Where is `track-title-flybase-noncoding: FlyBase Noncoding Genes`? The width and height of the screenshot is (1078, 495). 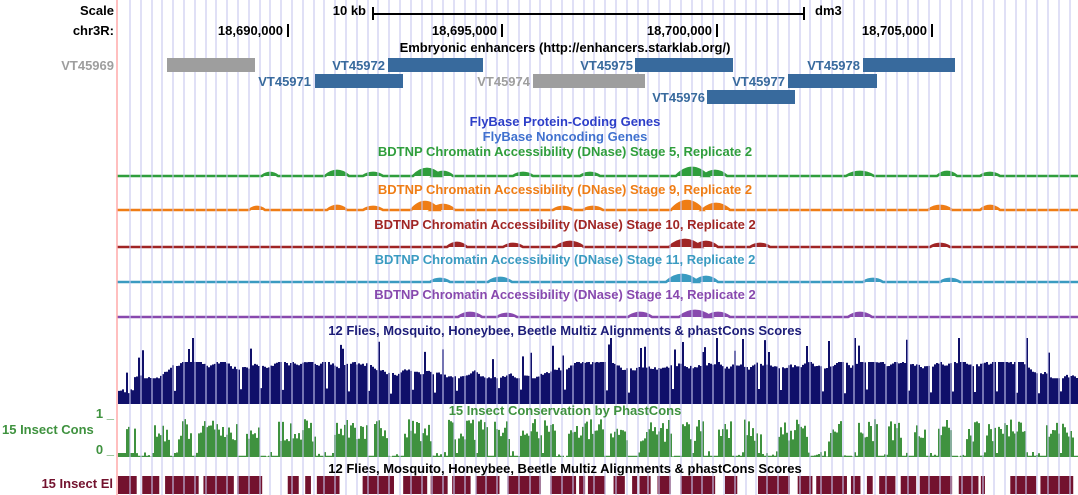
track-title-flybase-noncoding: FlyBase Noncoding Genes is located at coordinates (565, 136).